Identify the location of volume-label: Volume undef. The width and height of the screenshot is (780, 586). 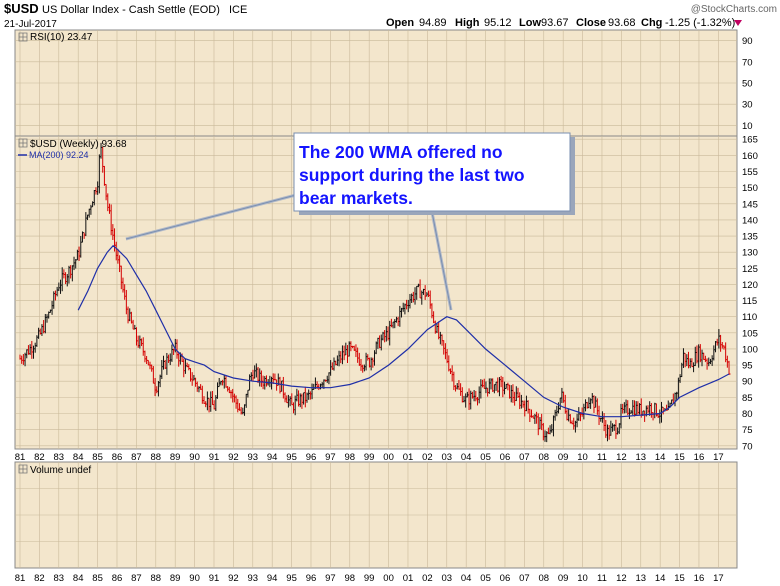
(60, 470).